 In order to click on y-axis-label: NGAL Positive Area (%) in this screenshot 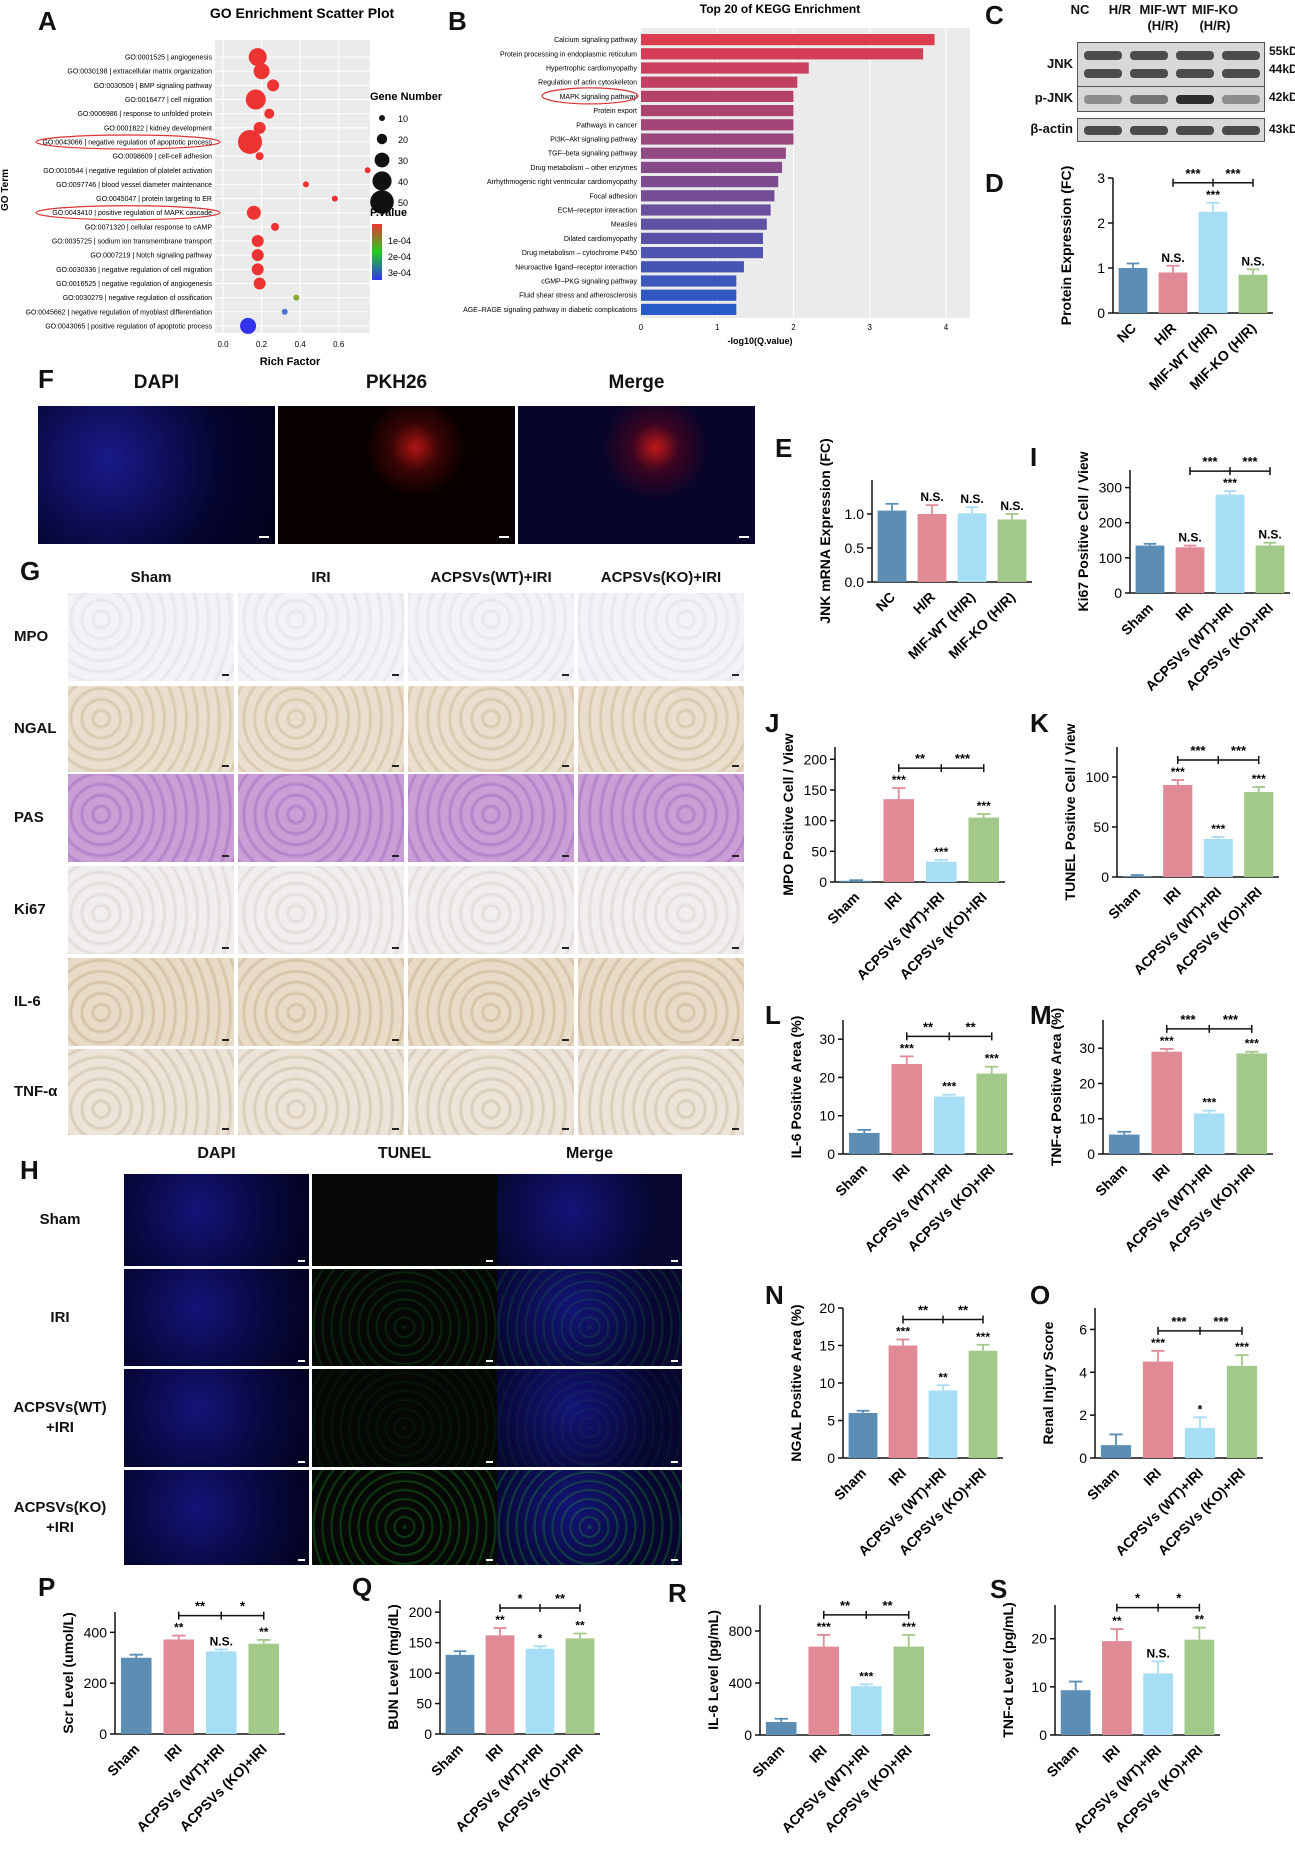, I will do `click(796, 1382)`.